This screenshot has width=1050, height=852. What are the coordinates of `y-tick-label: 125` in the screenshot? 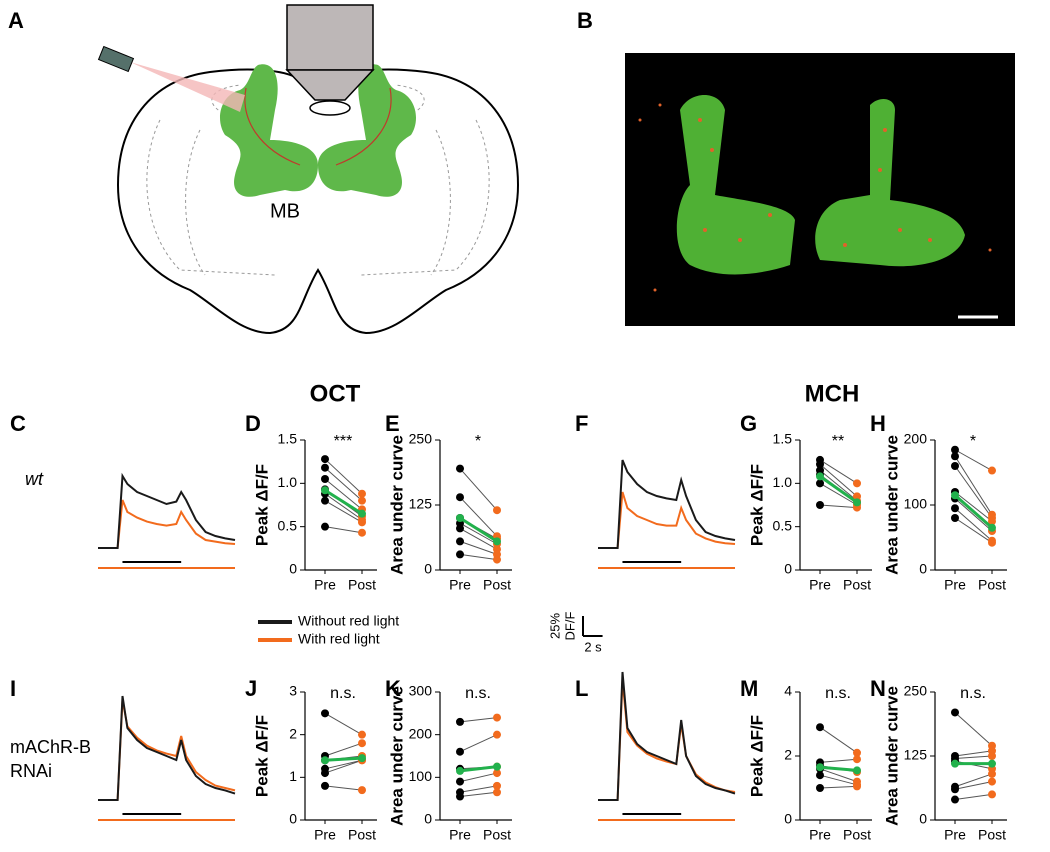 It's located at (916, 755).